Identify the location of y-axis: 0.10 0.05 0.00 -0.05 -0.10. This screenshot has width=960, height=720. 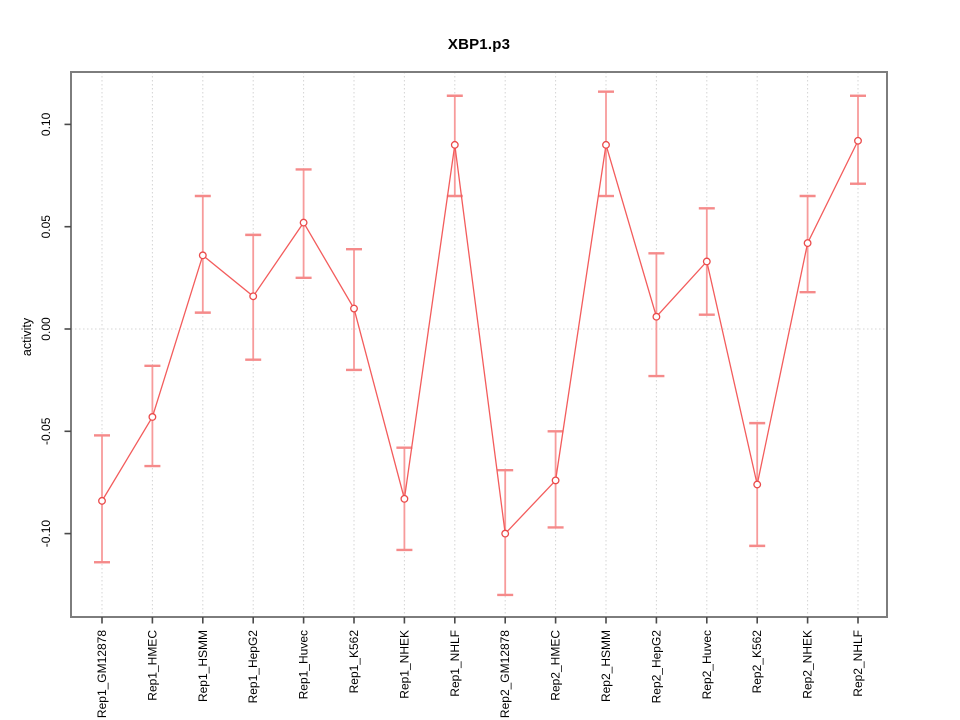
(55, 329).